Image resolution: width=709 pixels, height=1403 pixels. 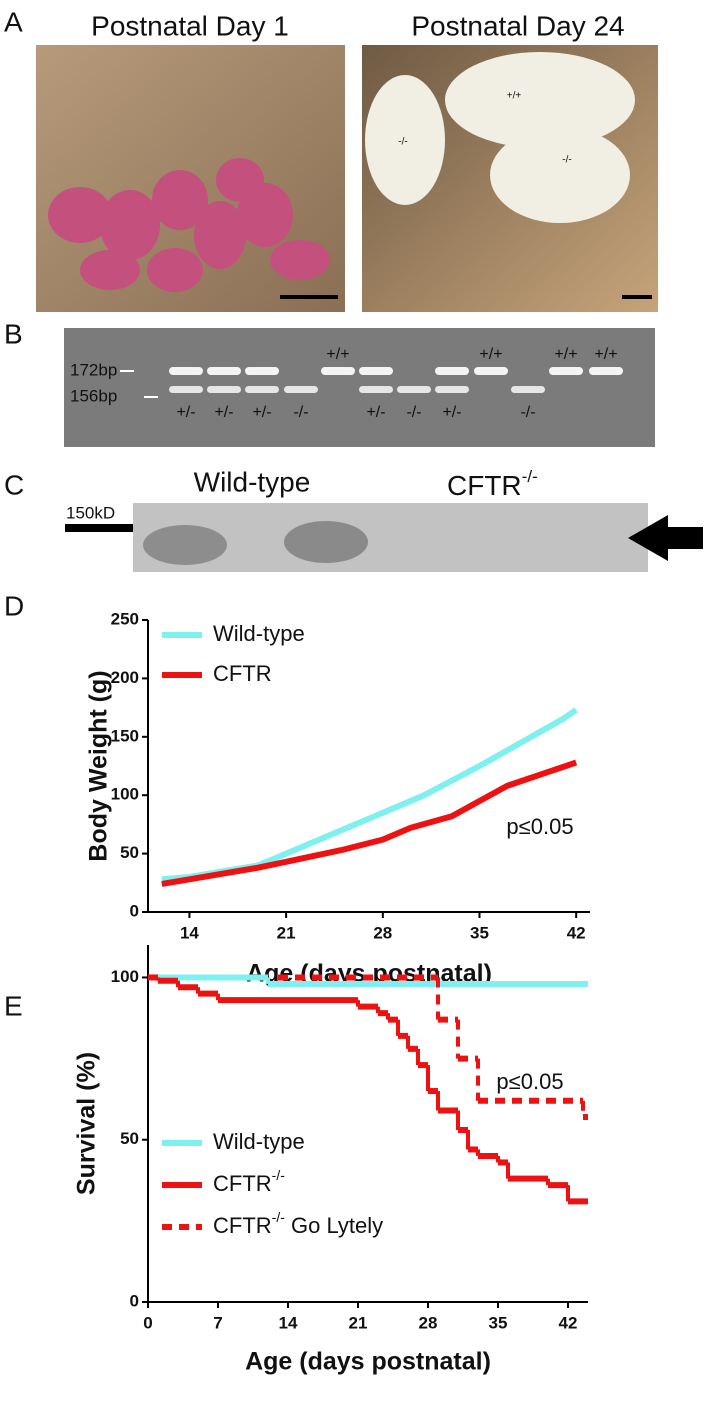 I want to click on rat-label: +/+, so click(x=514, y=96).